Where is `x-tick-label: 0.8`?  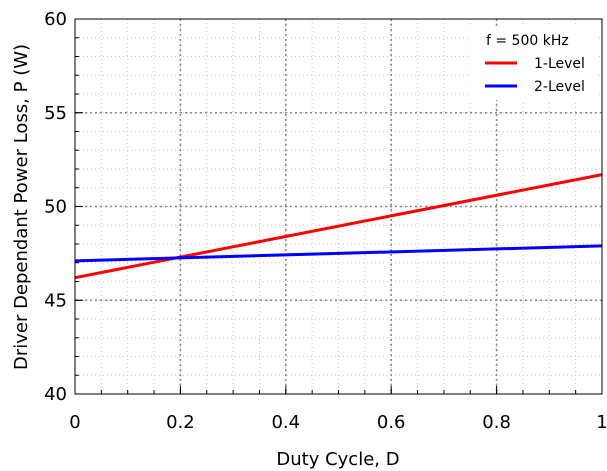
x-tick-label: 0.8 is located at coordinates (496, 422).